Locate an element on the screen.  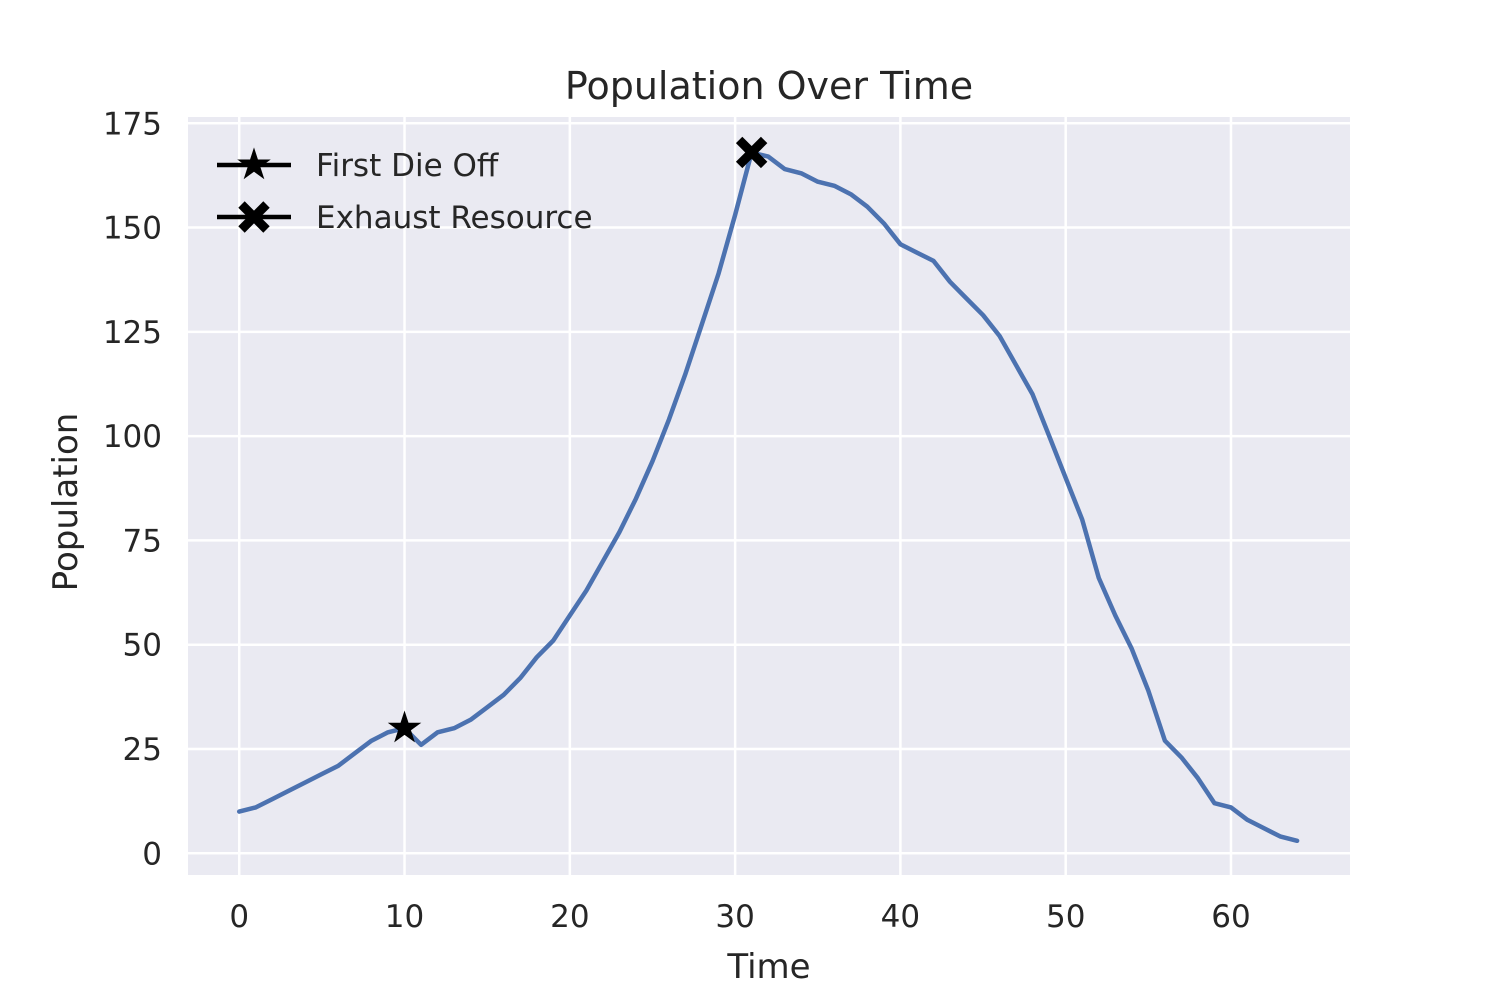
y-tick-label: 50 is located at coordinates (142, 646).